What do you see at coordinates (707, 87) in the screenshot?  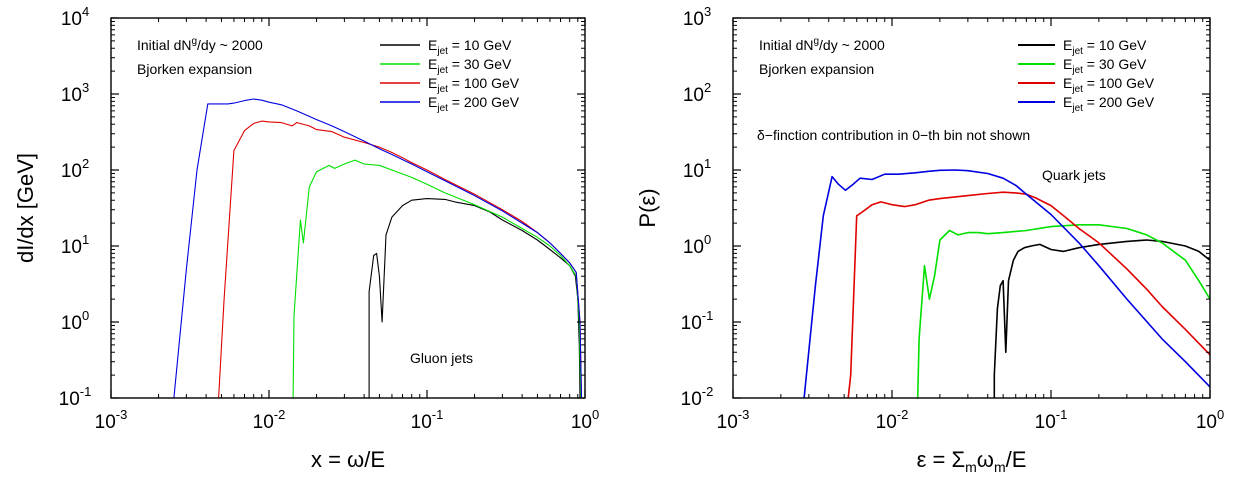 I see `y-tick-exponent: 2` at bounding box center [707, 87].